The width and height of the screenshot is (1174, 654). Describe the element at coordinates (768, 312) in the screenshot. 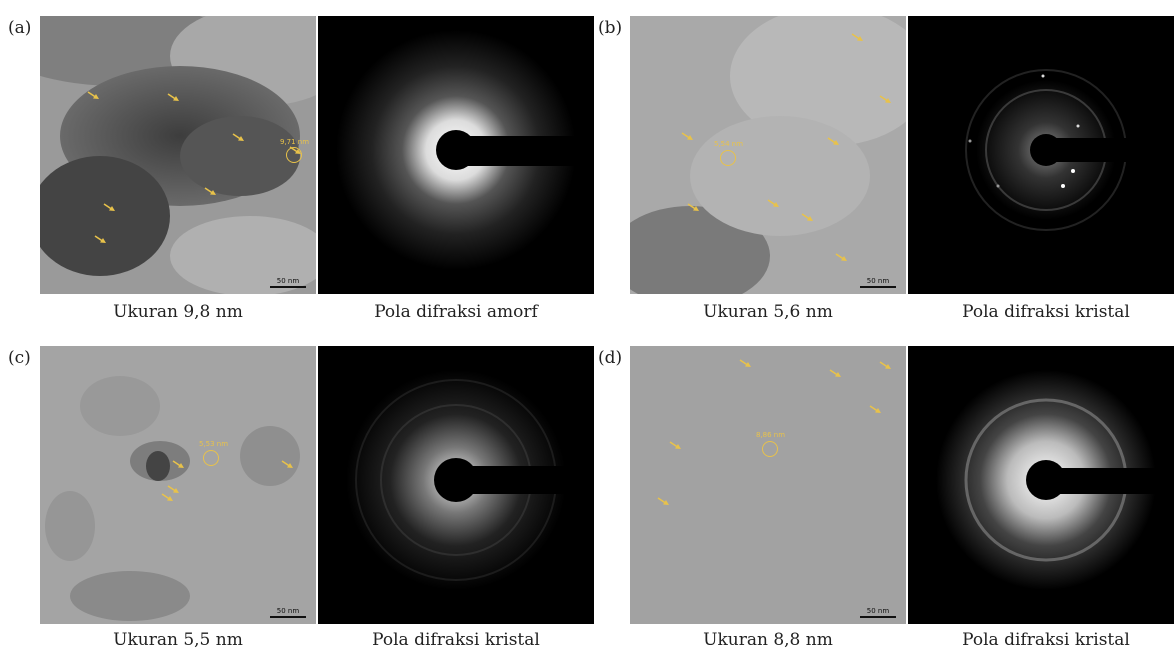

I see `tem-caption: Ukuran 5,6 nm` at that location.